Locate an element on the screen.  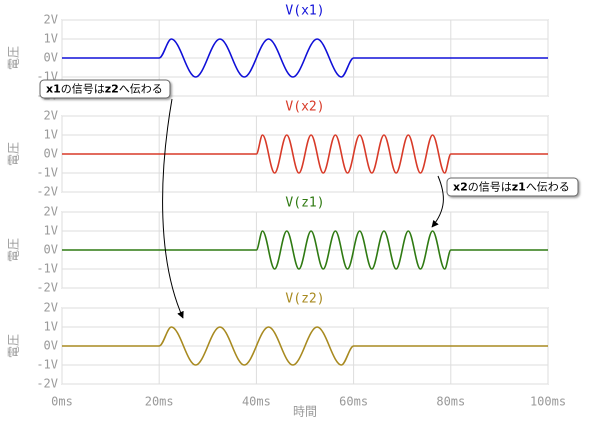
callout-text: x2の信号はz1へ伝わる is located at coordinates (511, 187).